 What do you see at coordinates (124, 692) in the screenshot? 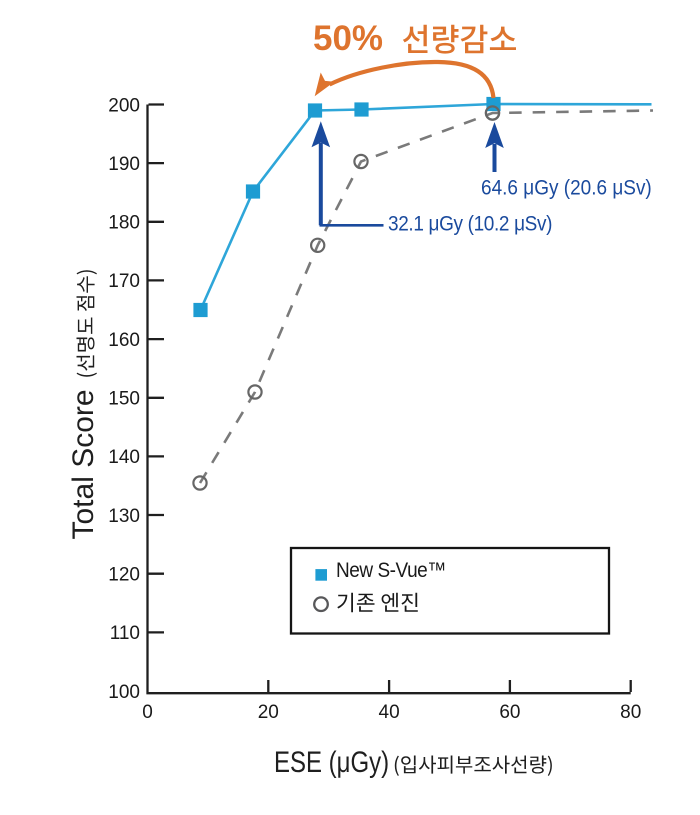
I see `svg-text: 100` at bounding box center [124, 692].